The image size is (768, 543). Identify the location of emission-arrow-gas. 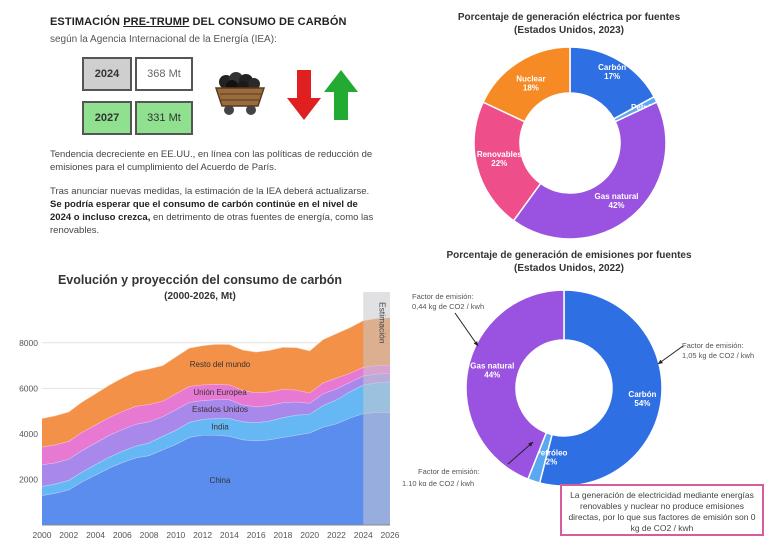
(466, 329).